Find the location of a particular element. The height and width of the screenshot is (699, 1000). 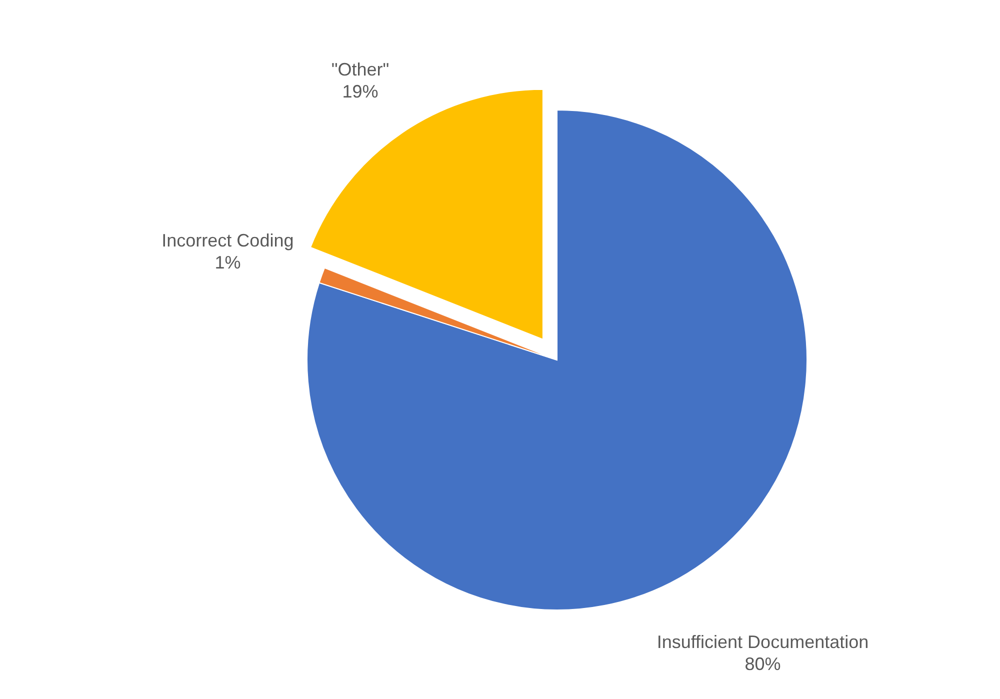

data-label: 80% is located at coordinates (762, 664).